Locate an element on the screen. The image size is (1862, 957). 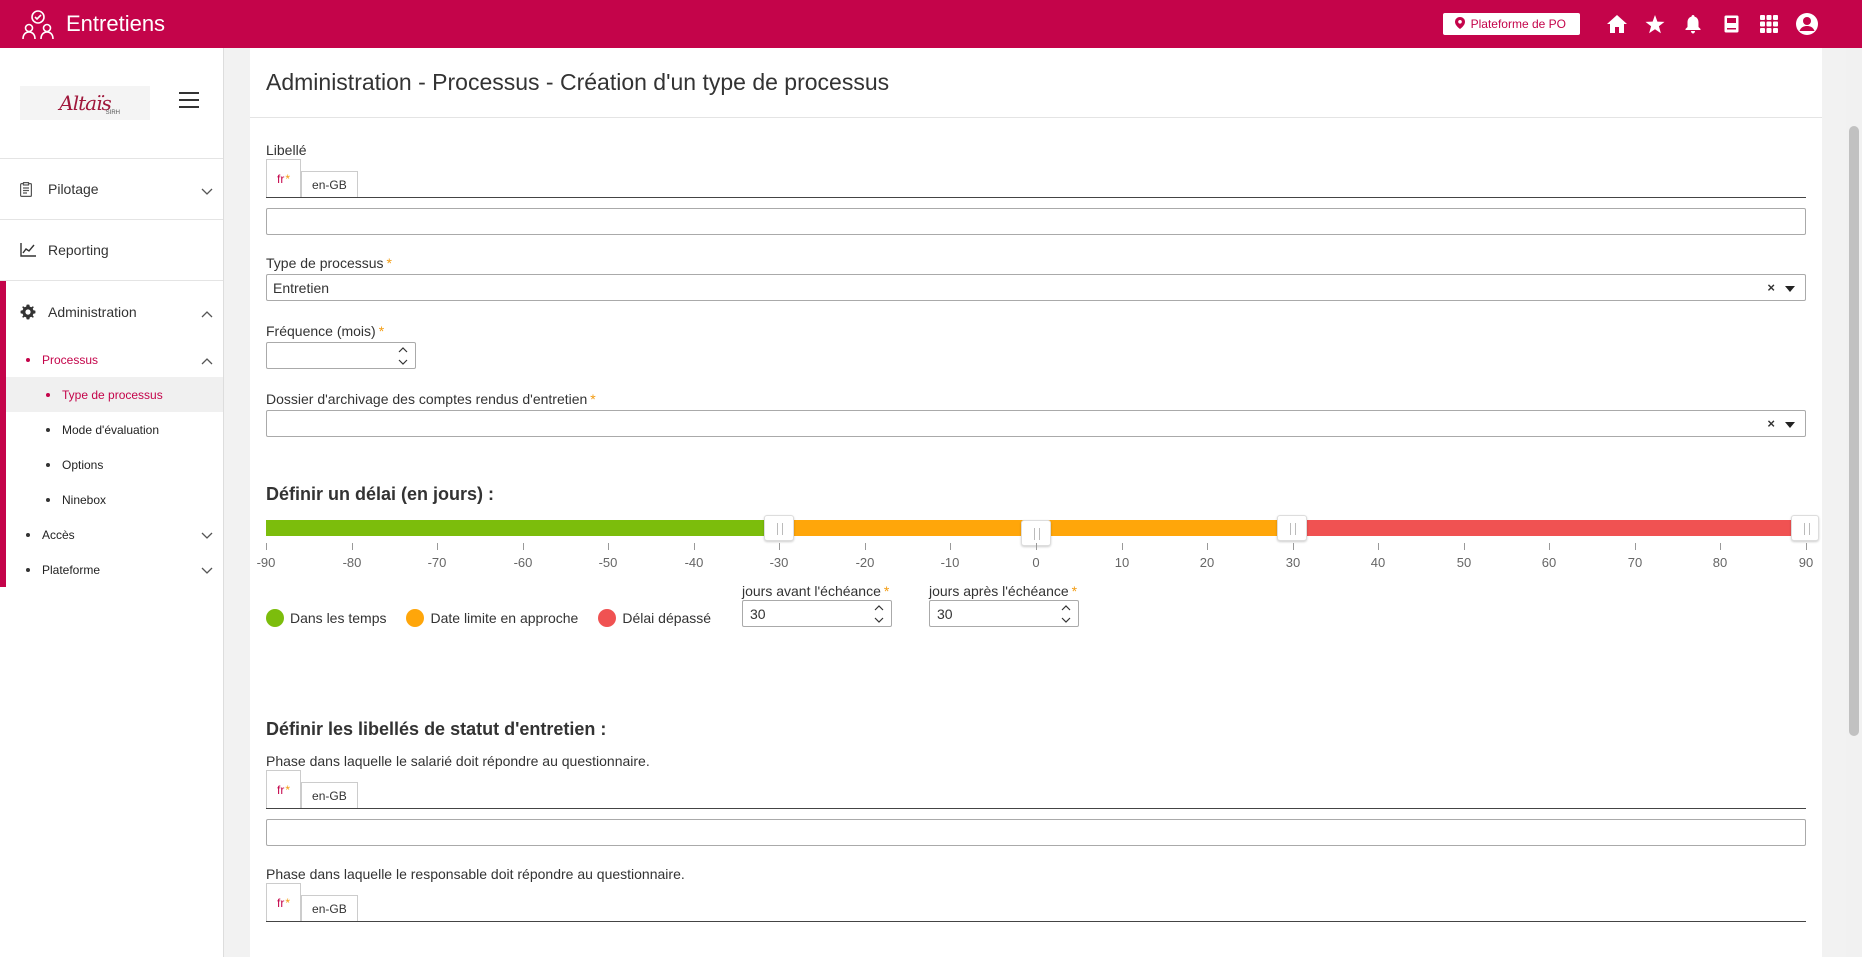
delai-range-slider is located at coordinates (1042, 530).